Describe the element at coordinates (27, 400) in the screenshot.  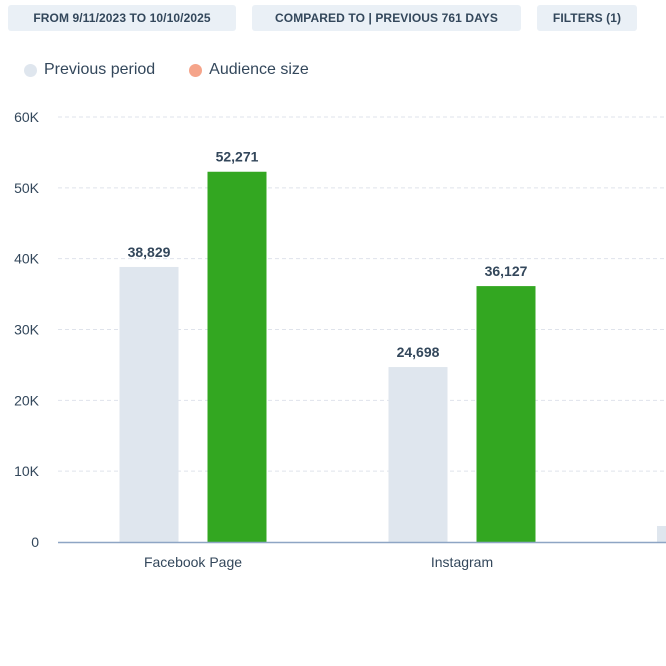
I see `y-tick-label: 20K` at that location.